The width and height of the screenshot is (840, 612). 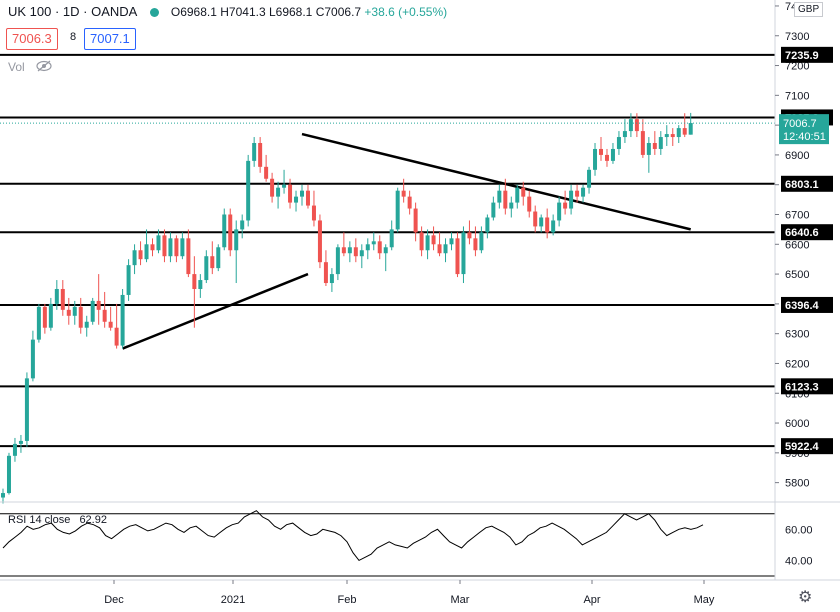 What do you see at coordinates (797, 275) in the screenshot?
I see `y-tick-label: 6500` at bounding box center [797, 275].